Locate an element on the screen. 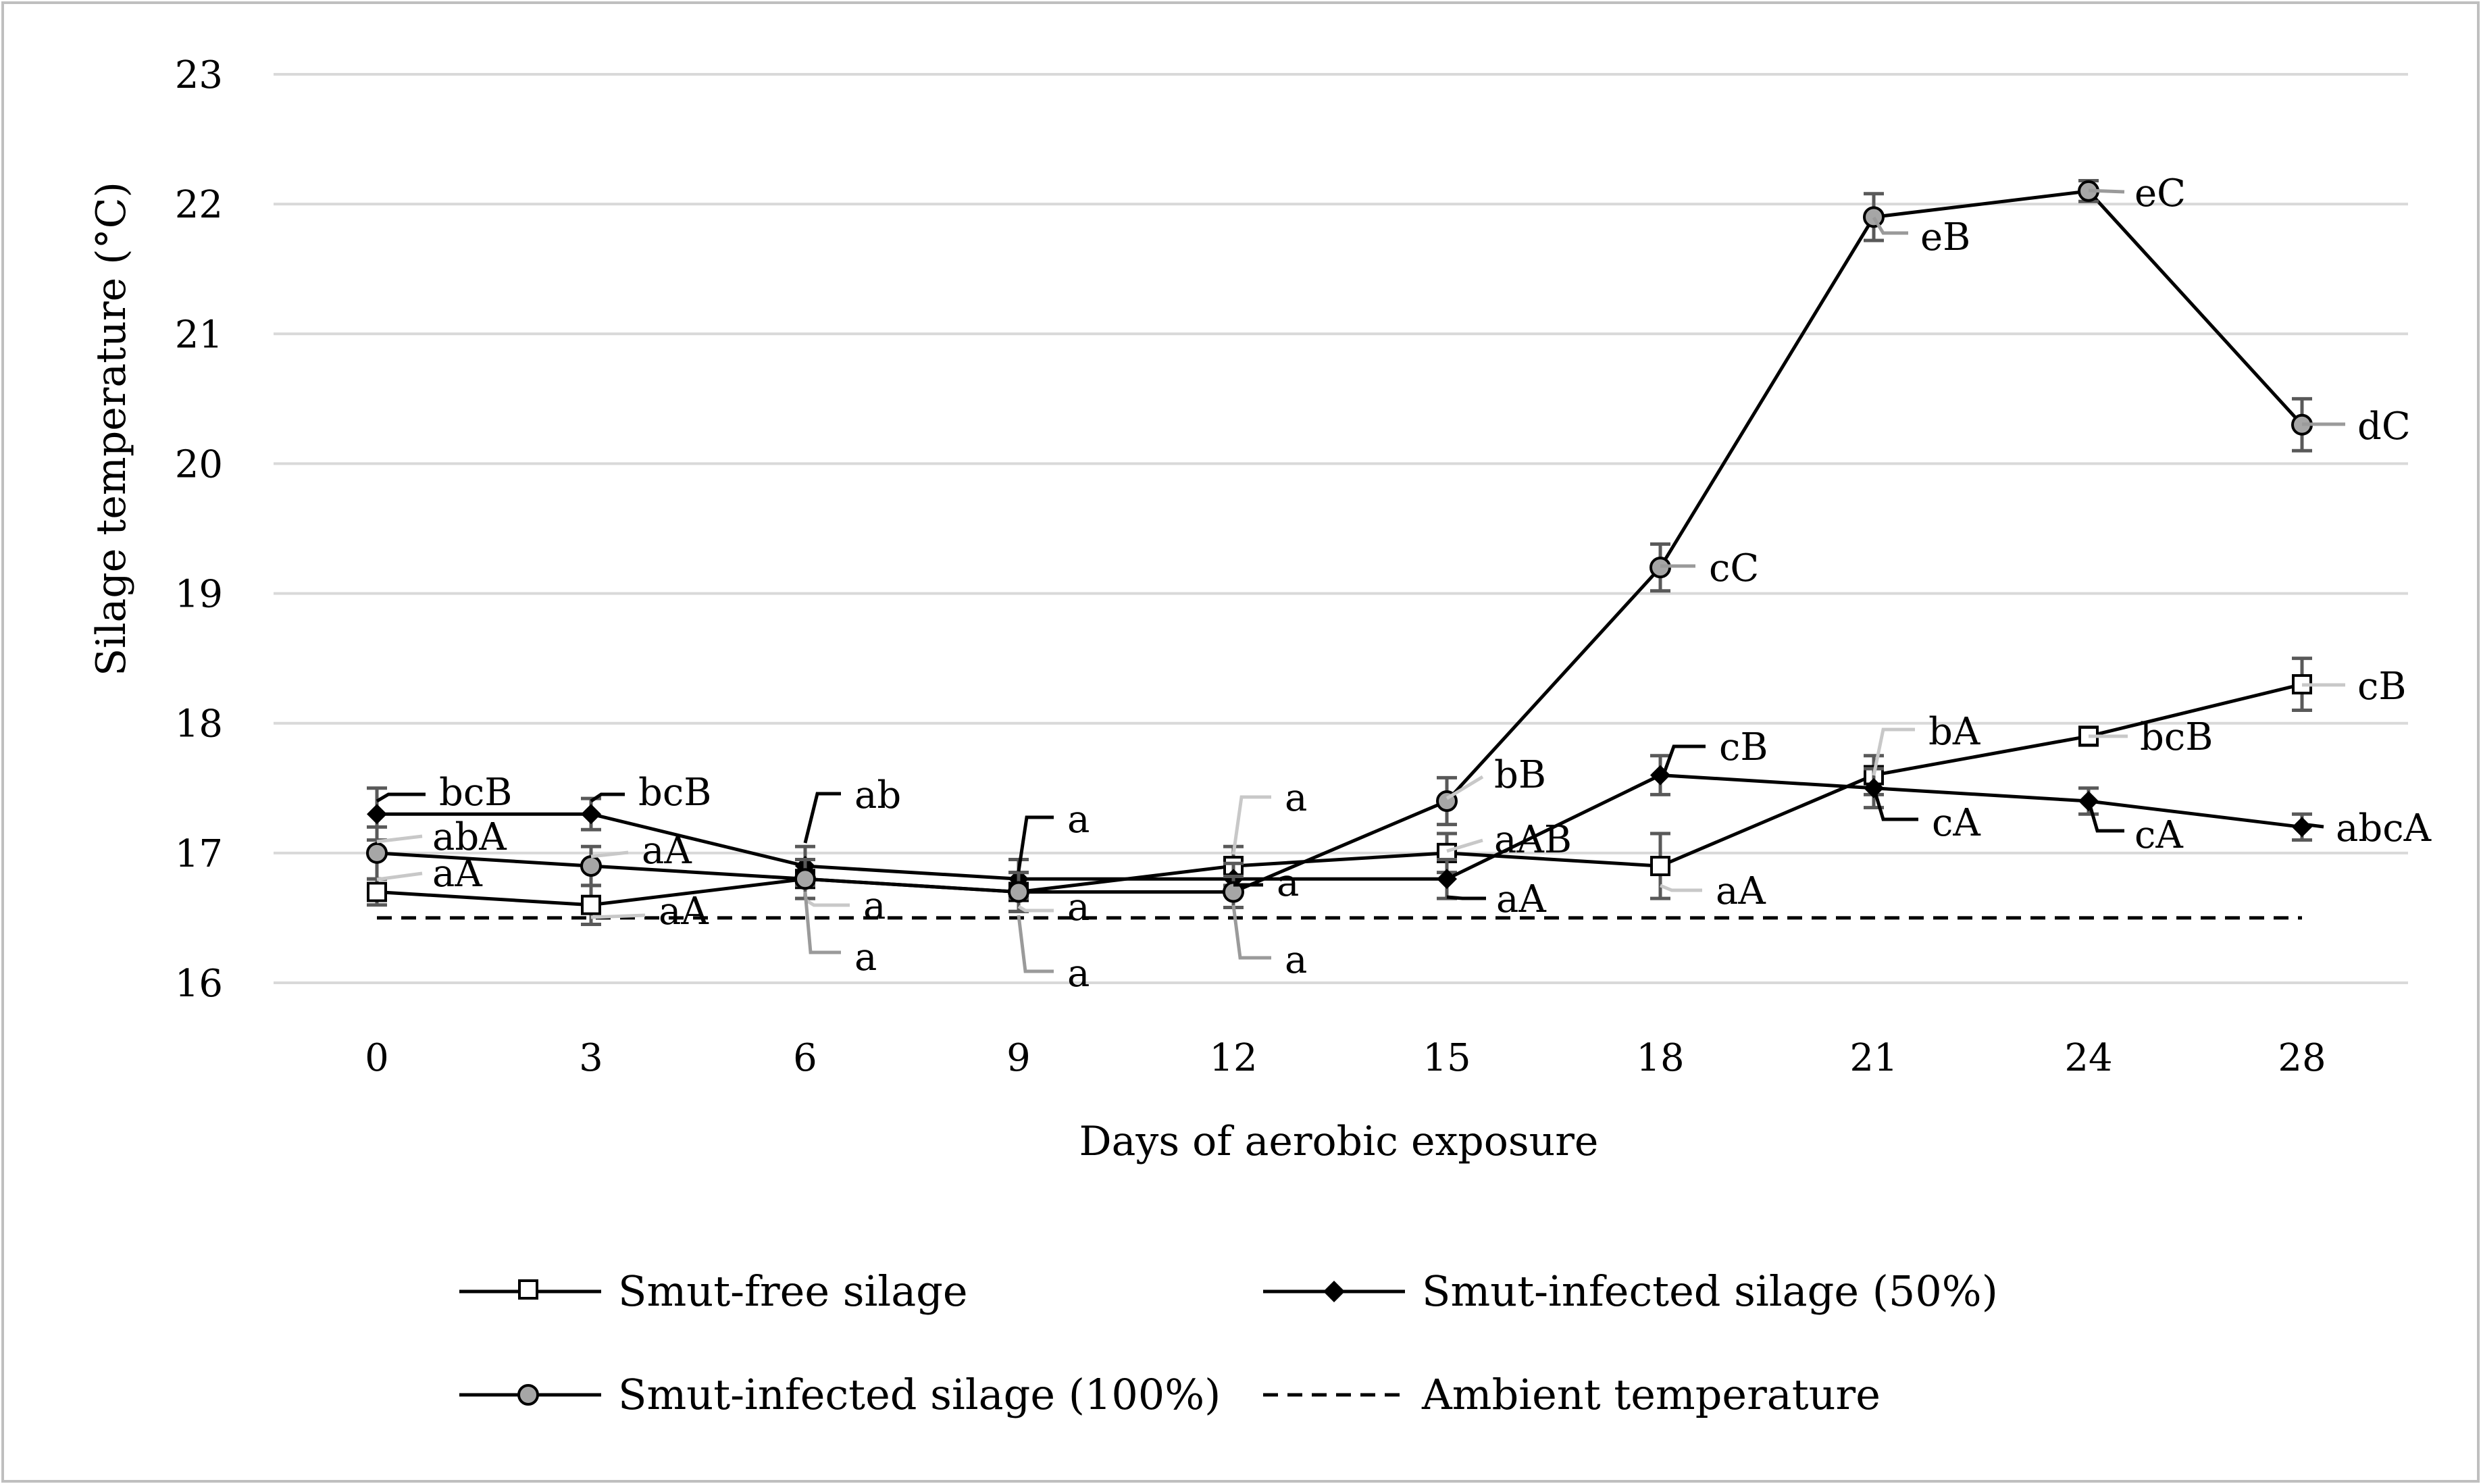 This screenshot has width=2481, height=1484. legend-item-ambient: Ambient temperature is located at coordinates (1572, 1394).